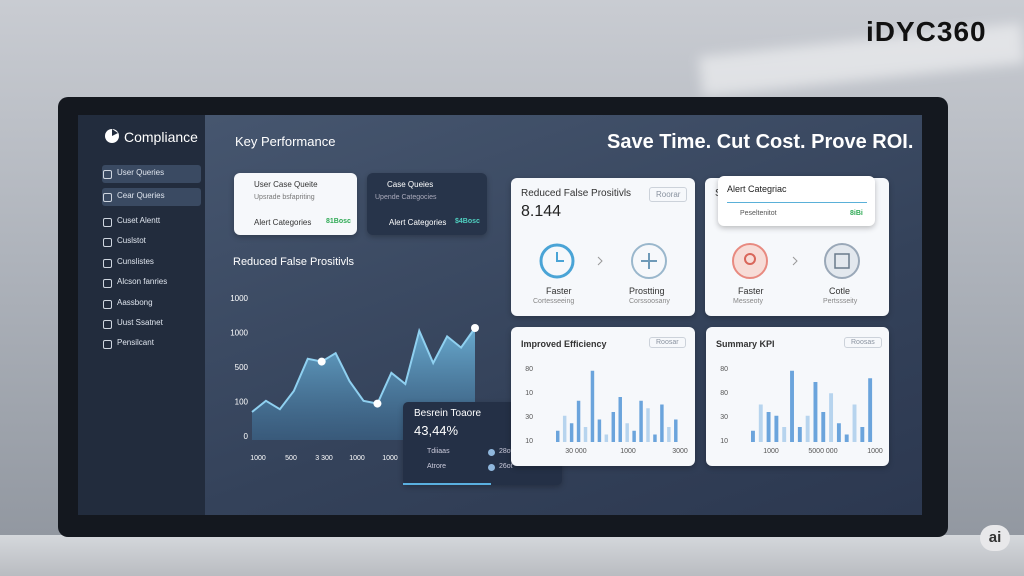 This screenshot has height=576, width=1024. What do you see at coordinates (554, 301) in the screenshot?
I see `item-sub: Cortesseeing` at bounding box center [554, 301].